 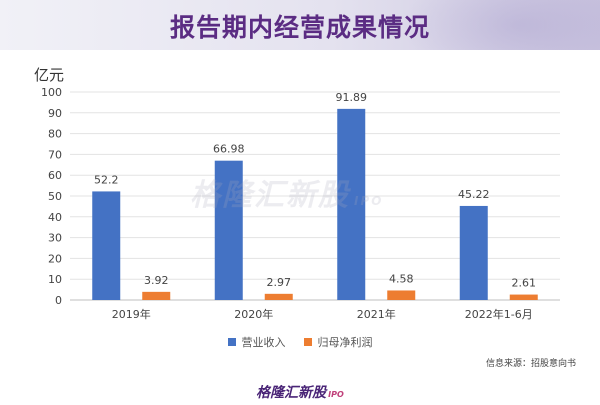 What do you see at coordinates (55, 154) in the screenshot?
I see `y-tick-label: 70` at bounding box center [55, 154].